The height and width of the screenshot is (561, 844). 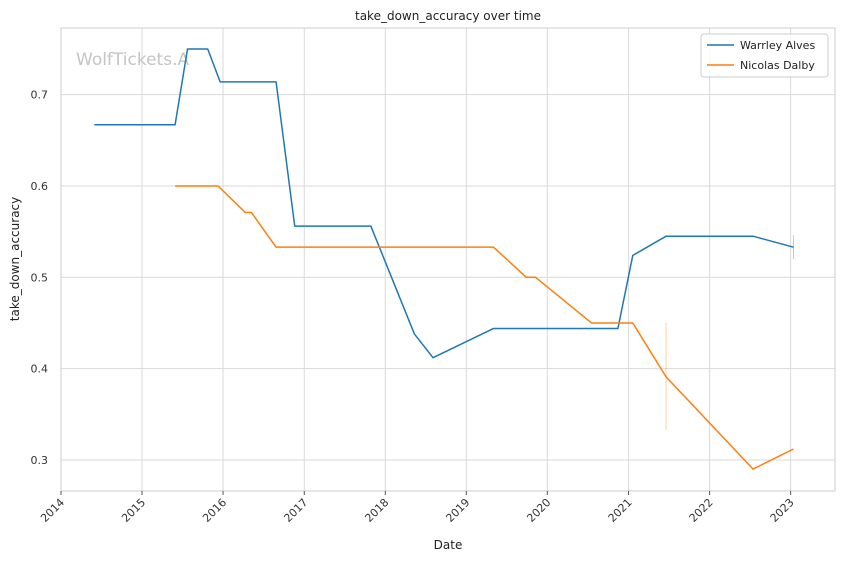 I want to click on y-tick-label-0.3: 0.3, so click(x=40, y=460).